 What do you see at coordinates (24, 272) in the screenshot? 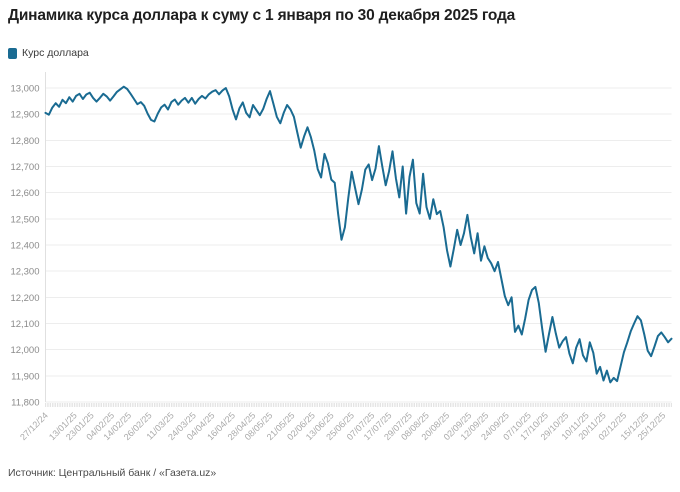
I see `y-axis-label: 12,300` at bounding box center [24, 272].